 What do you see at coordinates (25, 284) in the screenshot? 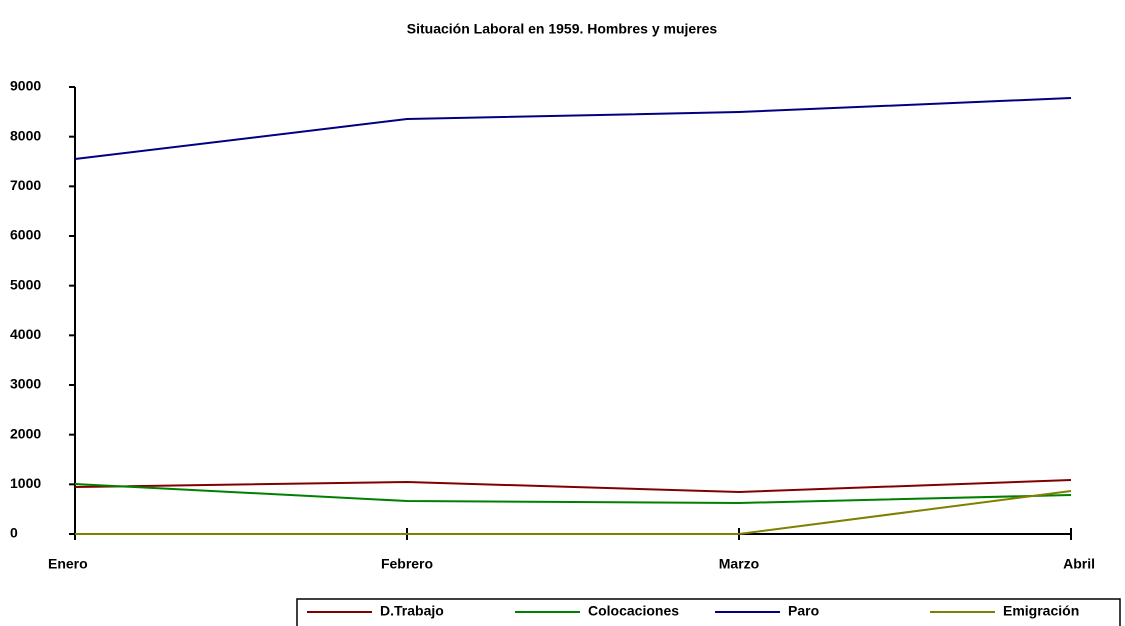
I see `y-tick-label: 5000` at bounding box center [25, 284].